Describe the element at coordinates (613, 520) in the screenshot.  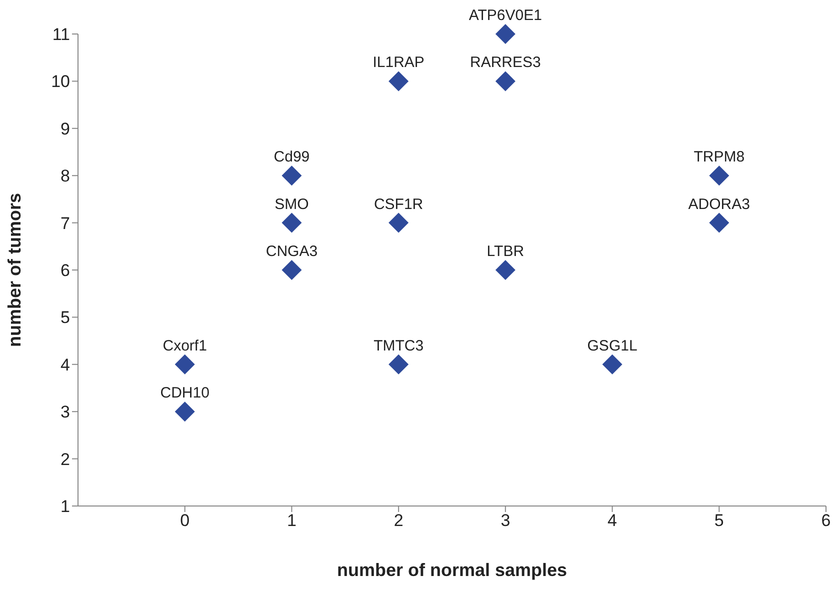
I see `x-tick-label: 4` at that location.